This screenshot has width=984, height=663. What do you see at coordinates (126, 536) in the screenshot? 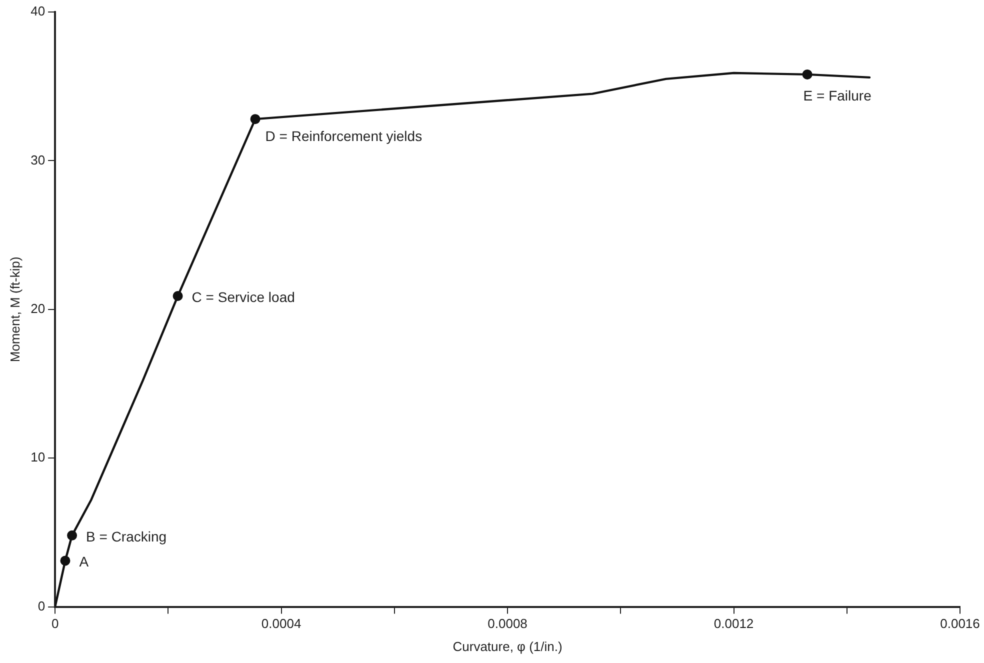
I see `annotation: B = Cracking` at bounding box center [126, 536].